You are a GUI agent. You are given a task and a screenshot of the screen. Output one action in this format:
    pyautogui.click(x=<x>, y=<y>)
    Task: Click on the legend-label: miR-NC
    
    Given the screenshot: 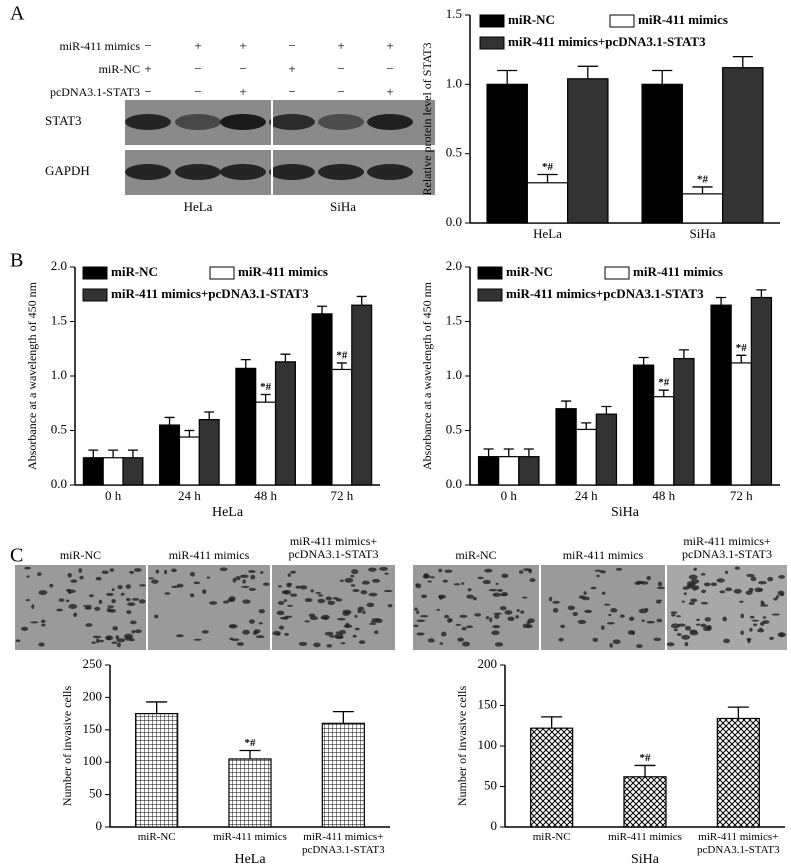 What is the action you would take?
    pyautogui.click(x=134, y=271)
    